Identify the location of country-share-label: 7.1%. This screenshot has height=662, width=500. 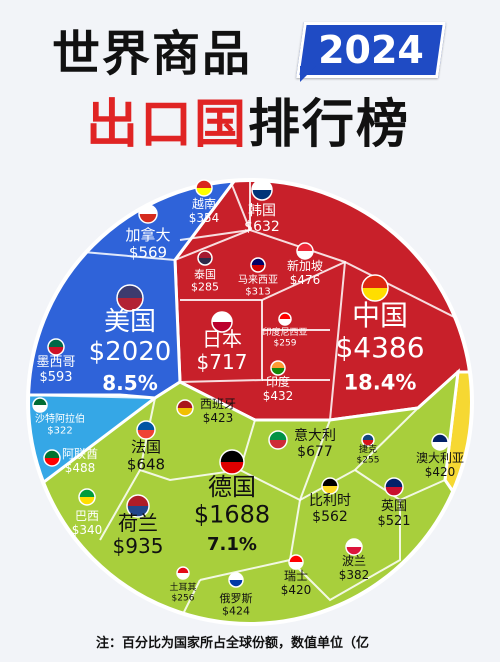
(232, 544).